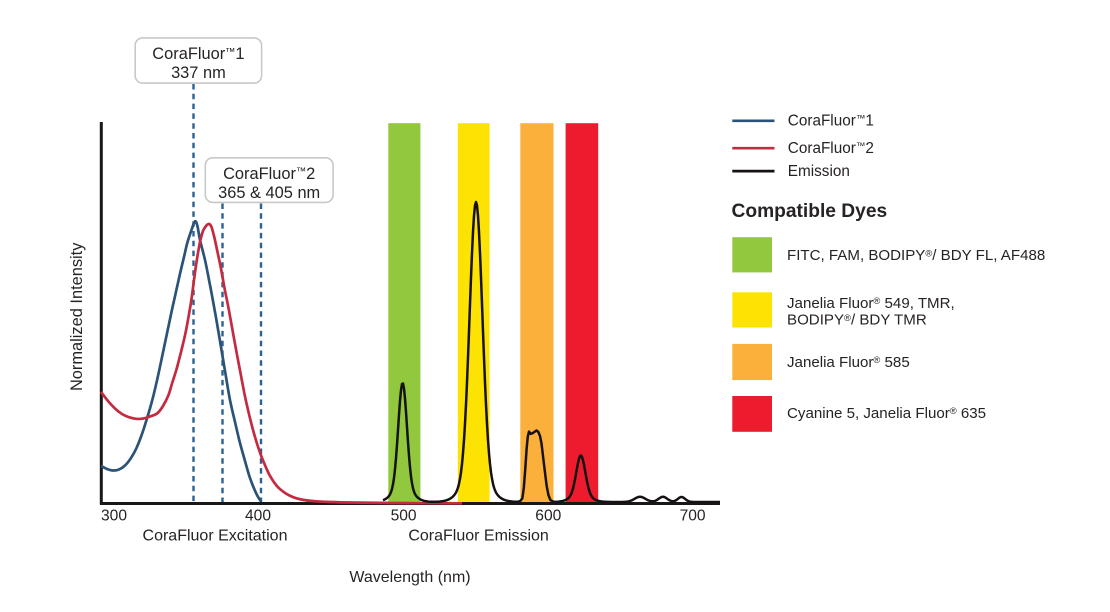 The image size is (1110, 612). Describe the element at coordinates (810, 211) in the screenshot. I see `svg-text: Compatible Dyes` at that location.